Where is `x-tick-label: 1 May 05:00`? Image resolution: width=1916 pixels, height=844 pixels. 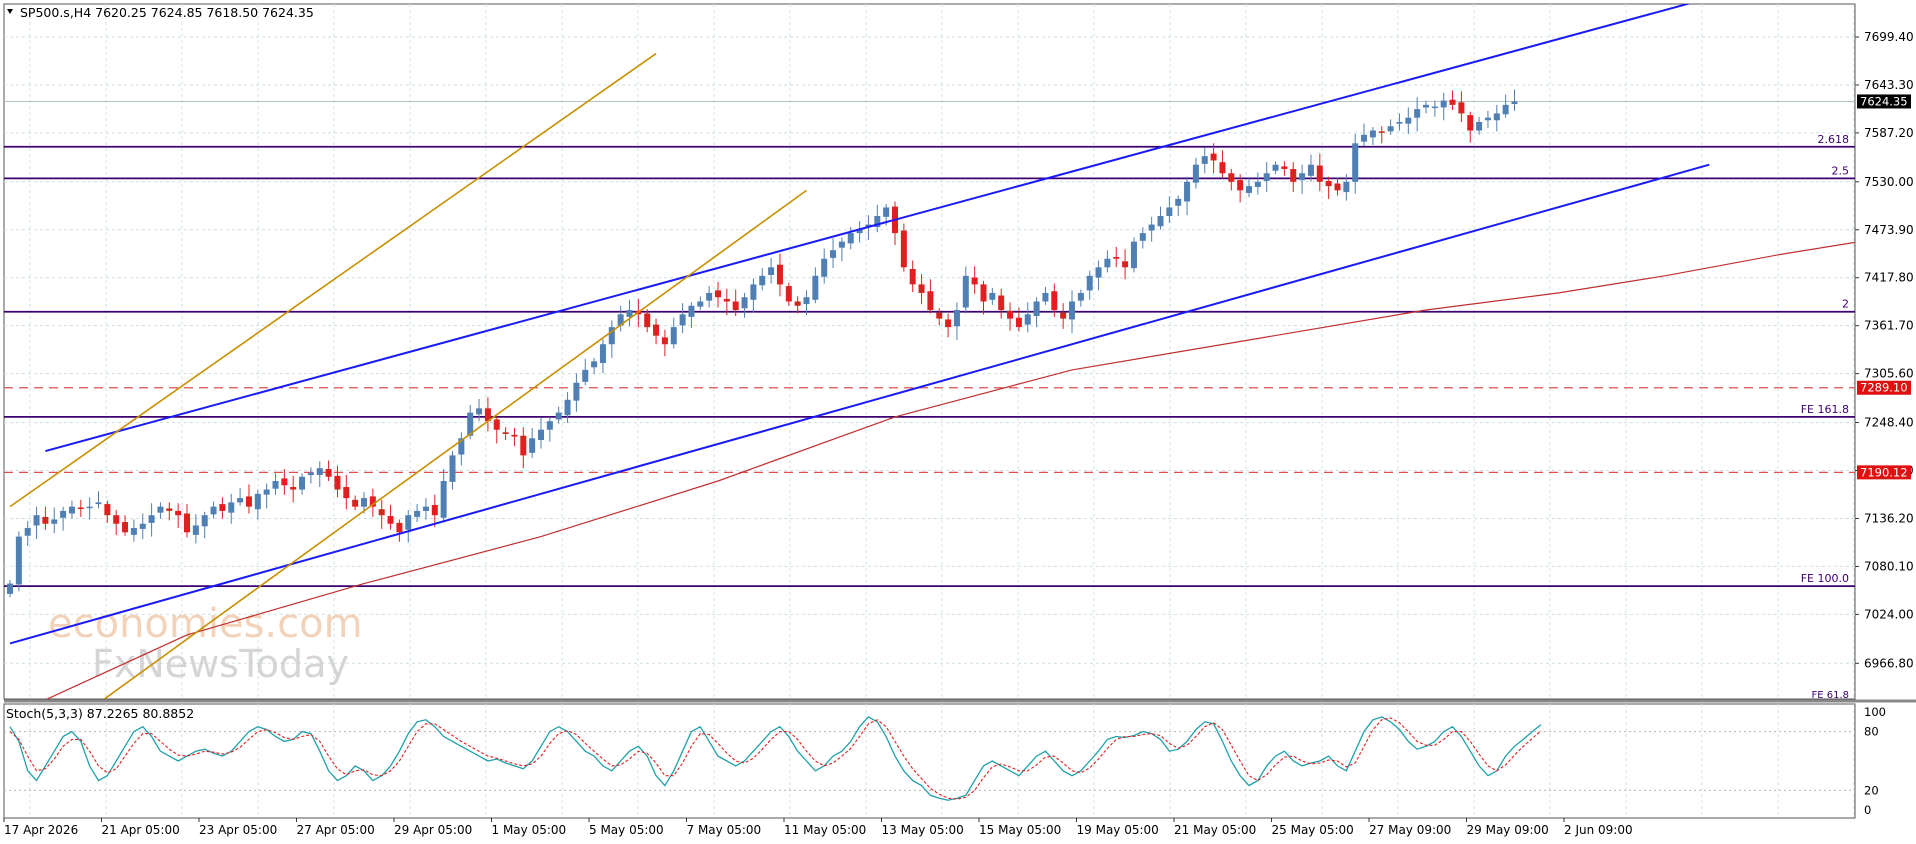 x-tick-label: 1 May 05:00 is located at coordinates (529, 830).